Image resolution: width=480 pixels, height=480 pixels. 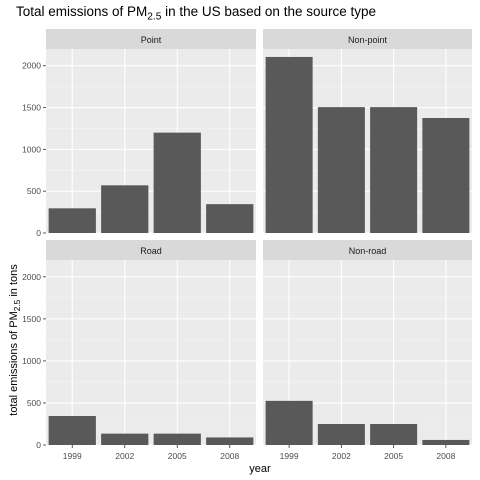 I want to click on facet-strip-label: Non-road, so click(x=368, y=251).